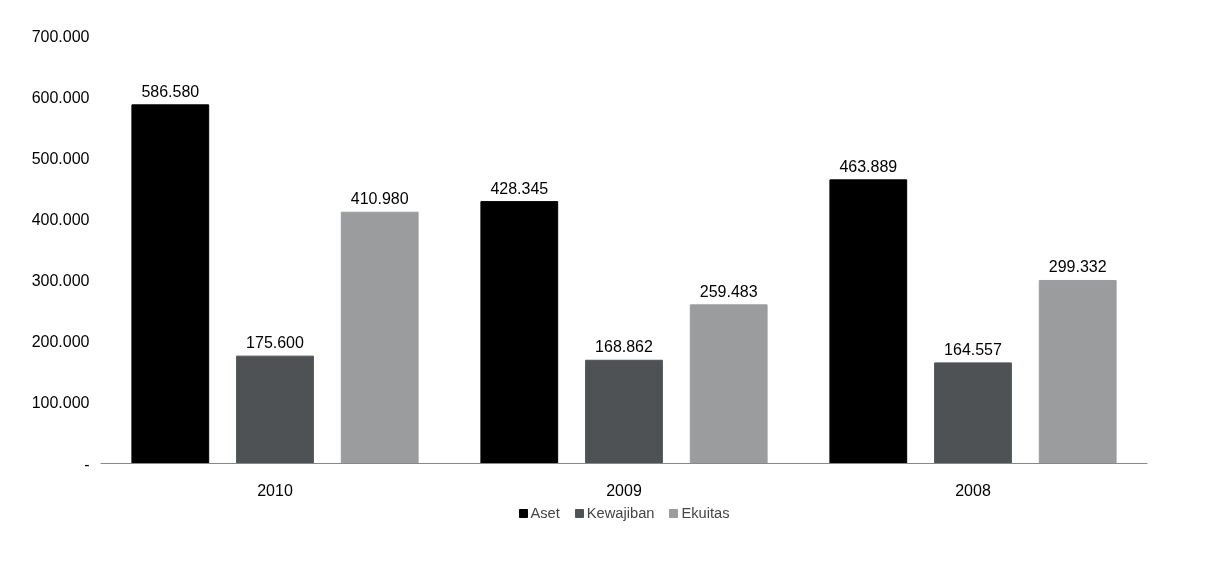 This screenshot has width=1217, height=578. I want to click on y-tick-label: 100.000, so click(60, 403).